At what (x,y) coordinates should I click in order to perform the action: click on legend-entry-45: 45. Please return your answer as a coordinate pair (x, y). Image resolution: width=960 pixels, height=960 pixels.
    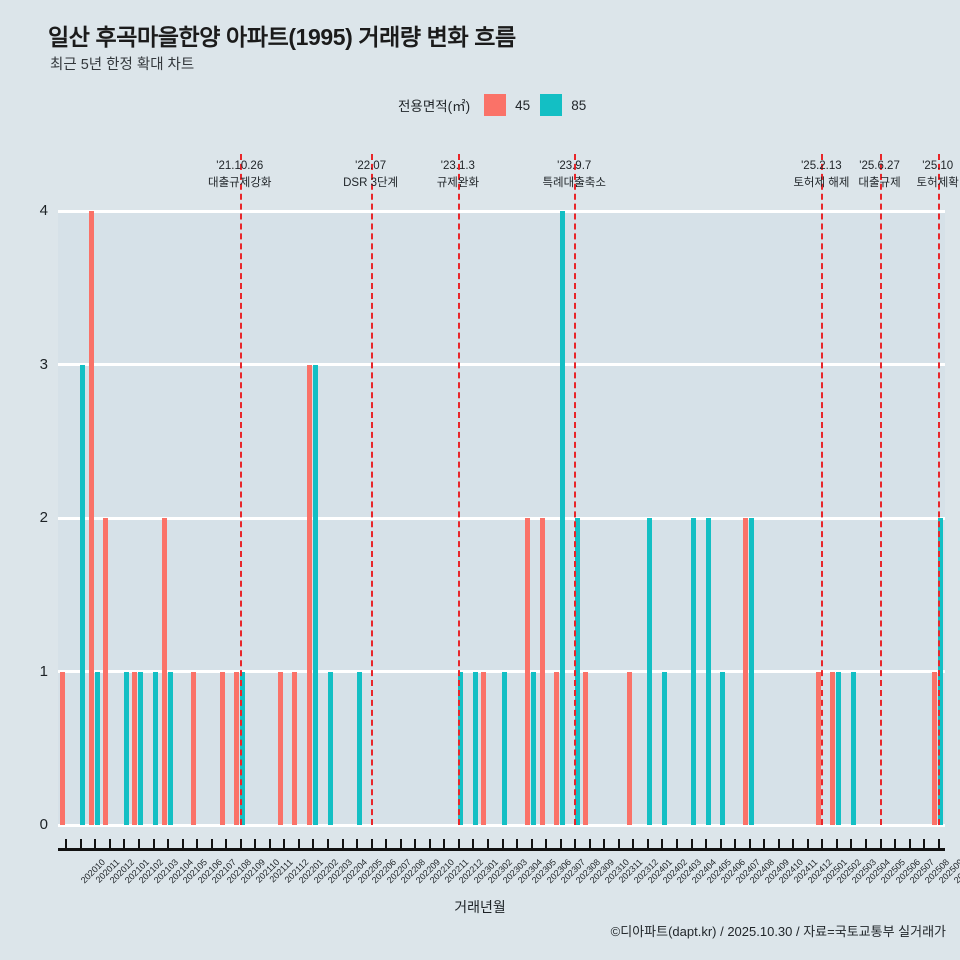
    Looking at the image, I should click on (507, 105).